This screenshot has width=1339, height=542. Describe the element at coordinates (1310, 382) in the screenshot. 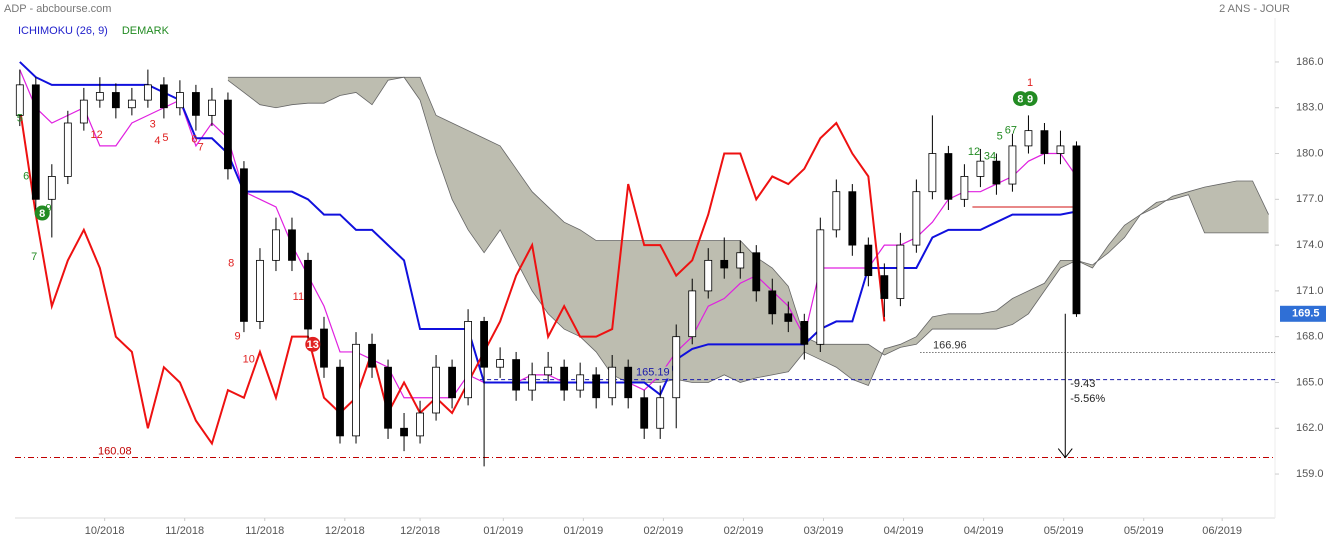

I see `y-tick-label: 165.0` at that location.